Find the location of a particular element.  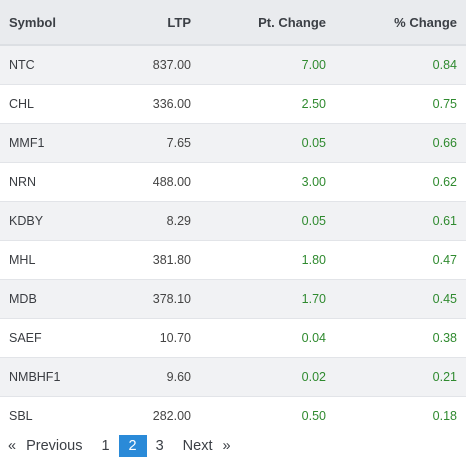

cell-symbol: SAEF is located at coordinates (55, 337).